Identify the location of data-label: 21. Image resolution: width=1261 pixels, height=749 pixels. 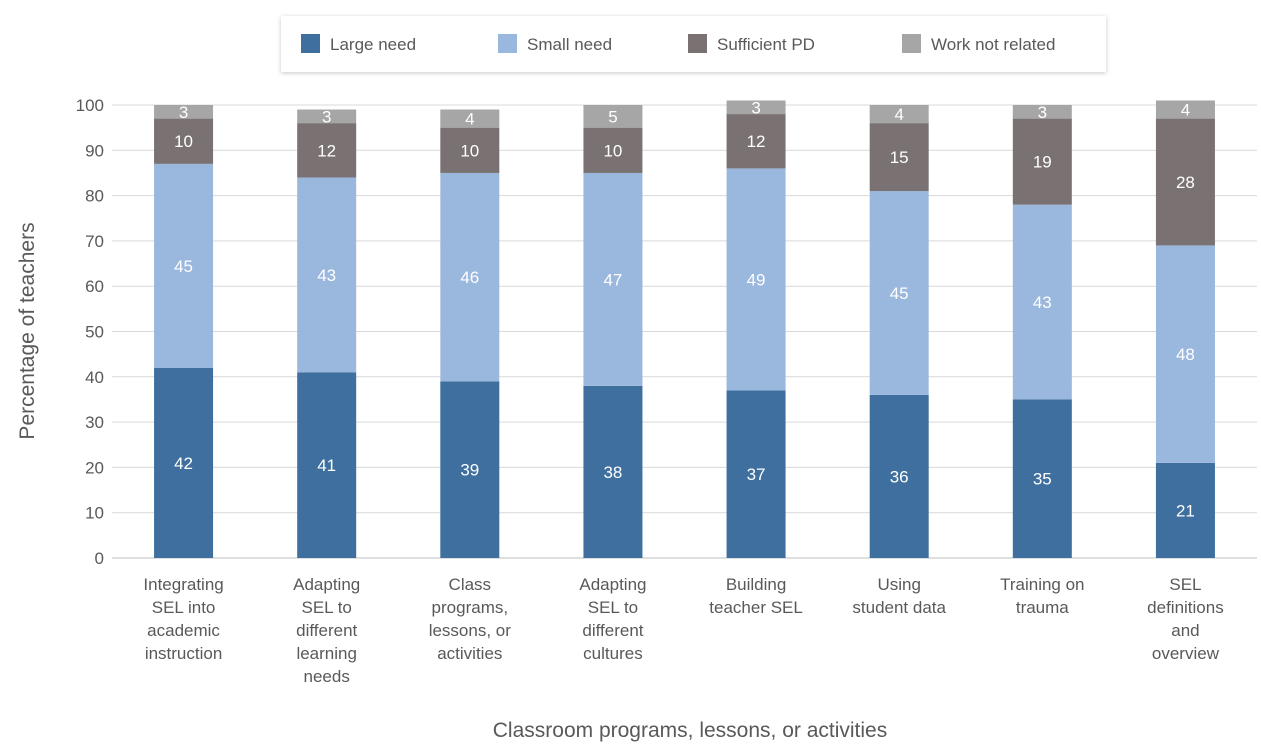
(1185, 510).